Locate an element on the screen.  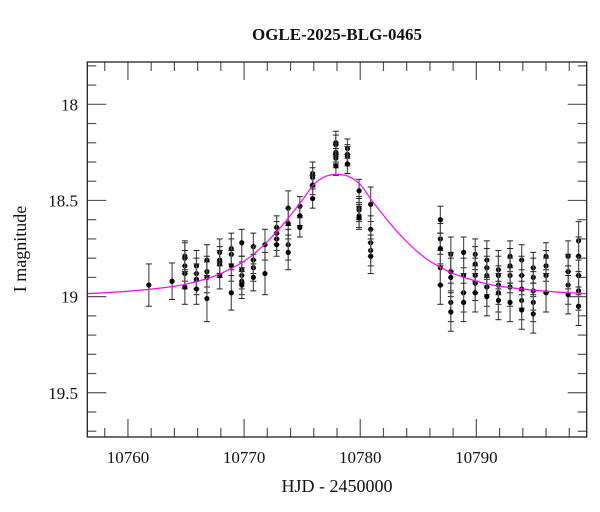
y-tick-labels: 18 18.5 19 19.5 is located at coordinates (63, 248).